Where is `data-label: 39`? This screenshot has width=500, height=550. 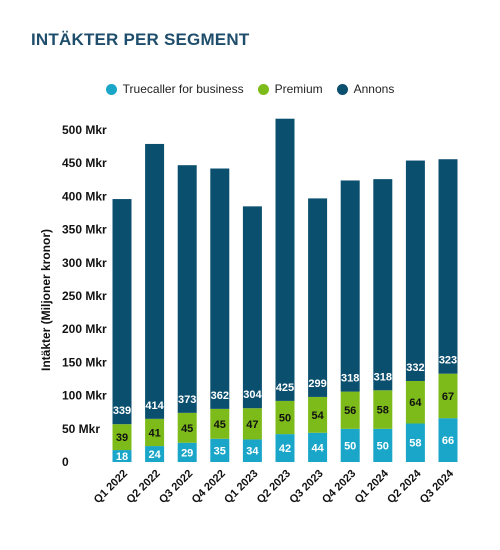
data-label: 39 is located at coordinates (122, 438).